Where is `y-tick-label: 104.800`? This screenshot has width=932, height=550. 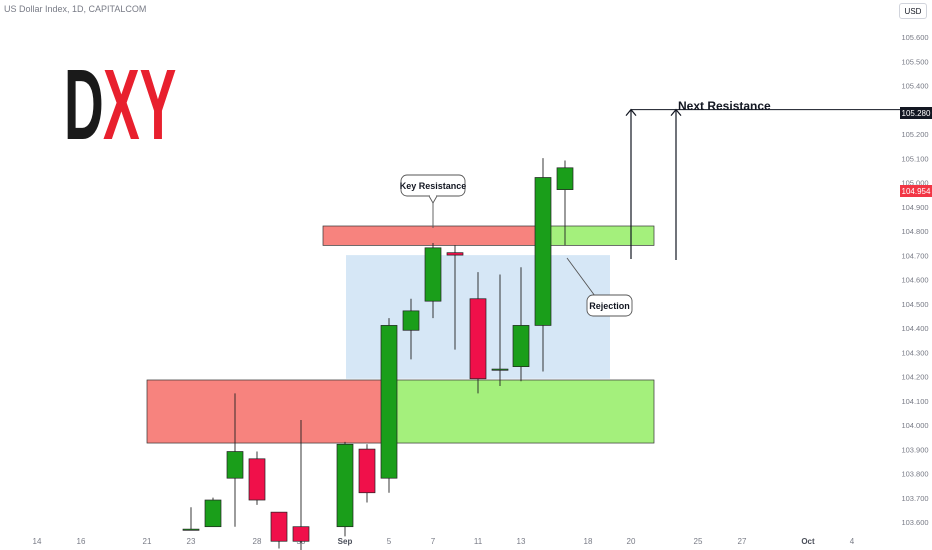
y-tick-label: 104.800 is located at coordinates (914, 231).